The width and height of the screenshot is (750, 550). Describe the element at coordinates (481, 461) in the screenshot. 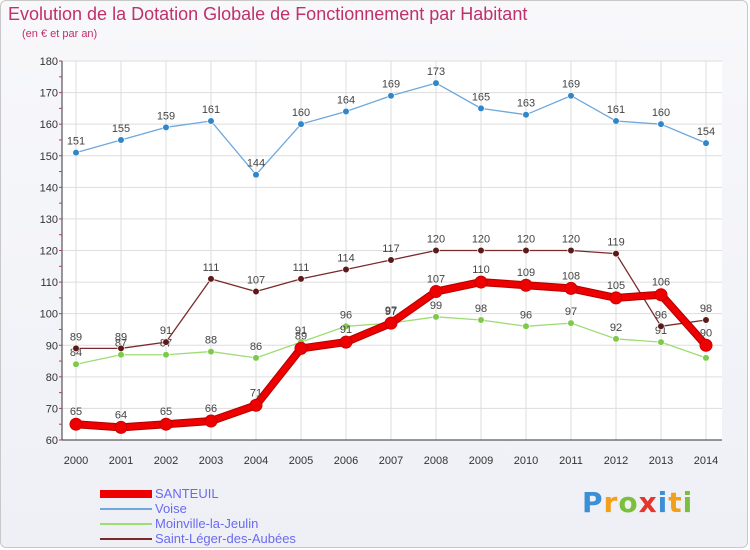

I see `x-tick-label: 2009` at that location.